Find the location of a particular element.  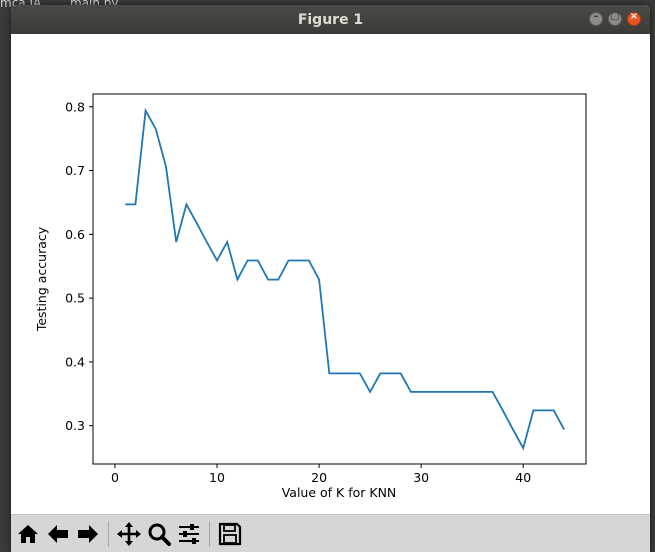

zoom-button is located at coordinates (159, 534).